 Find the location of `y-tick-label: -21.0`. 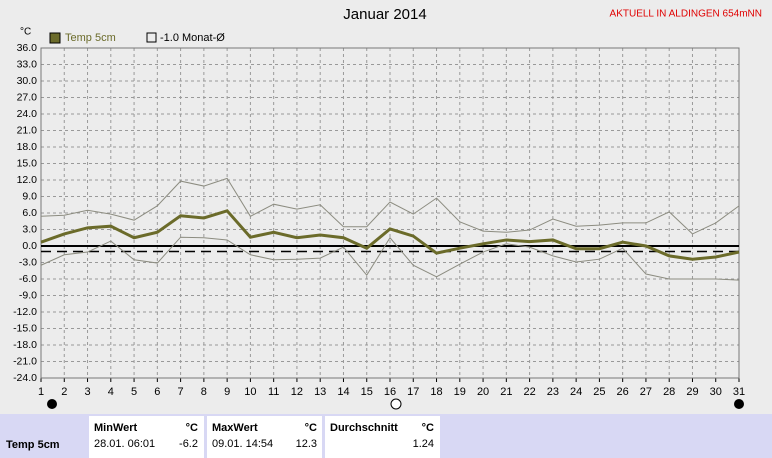

y-tick-label: -21.0 is located at coordinates (25, 361).